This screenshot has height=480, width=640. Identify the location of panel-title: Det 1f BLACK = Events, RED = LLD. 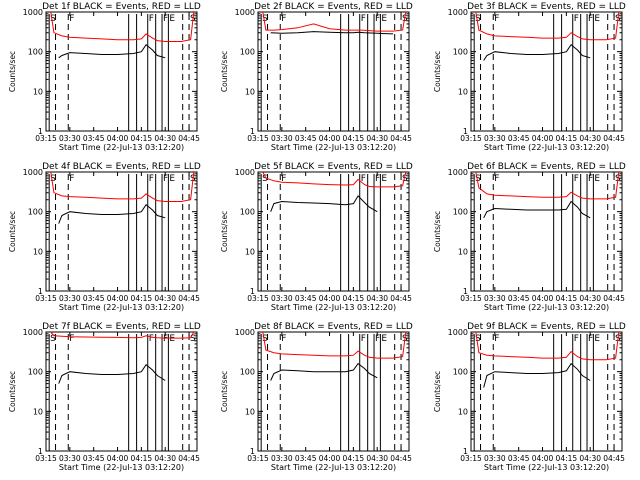
(121, 7).